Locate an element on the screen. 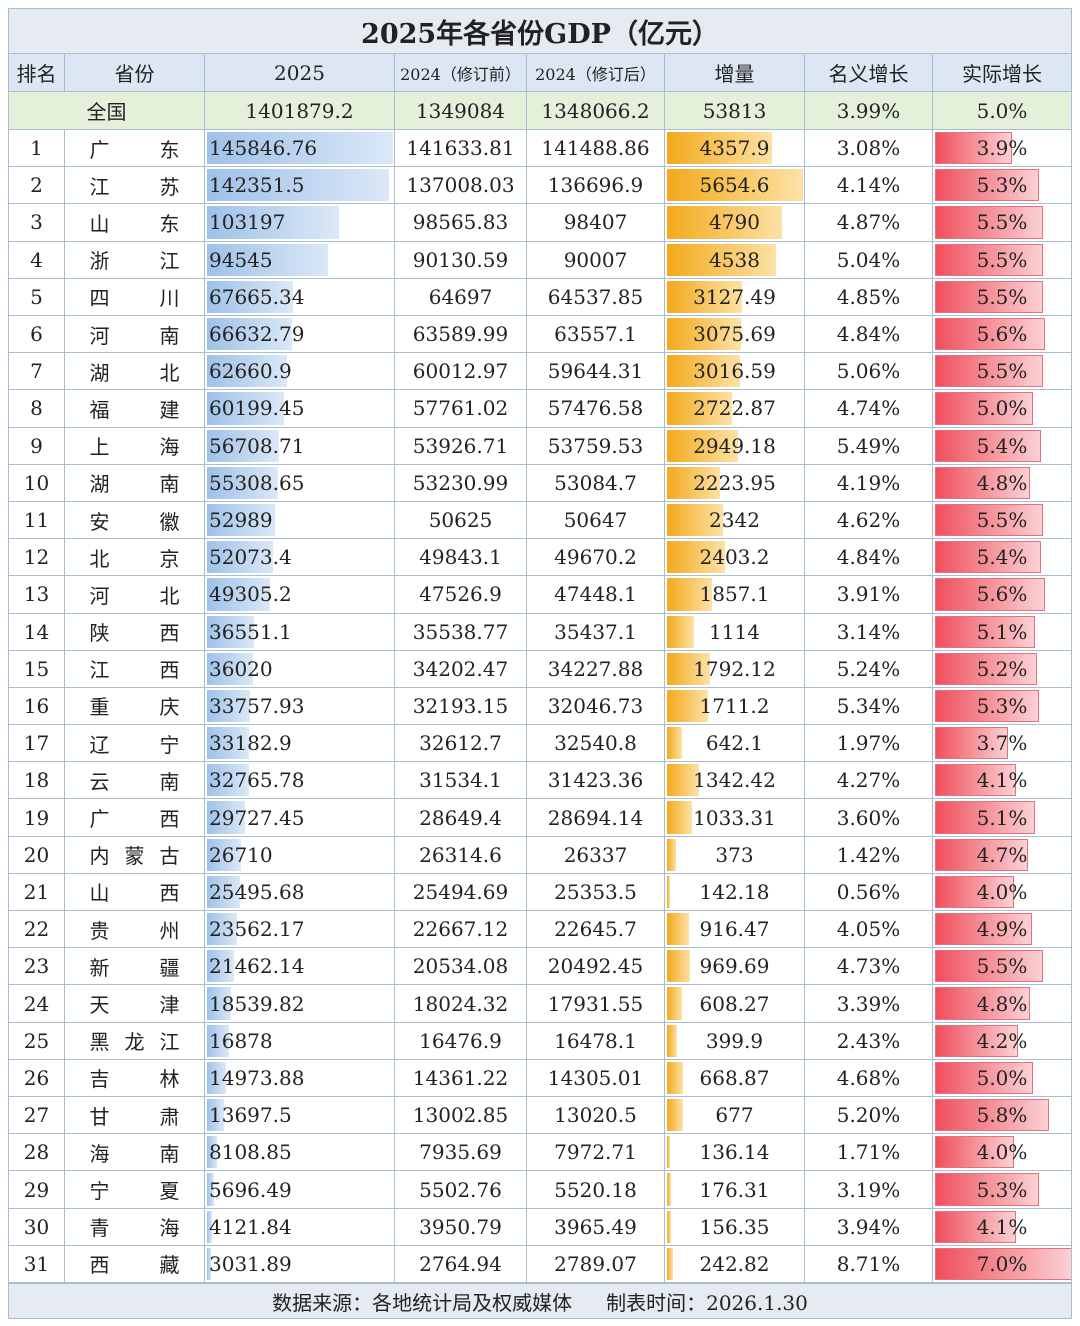 The height and width of the screenshot is (1326, 1080). cell-text: 5 is located at coordinates (36, 296).